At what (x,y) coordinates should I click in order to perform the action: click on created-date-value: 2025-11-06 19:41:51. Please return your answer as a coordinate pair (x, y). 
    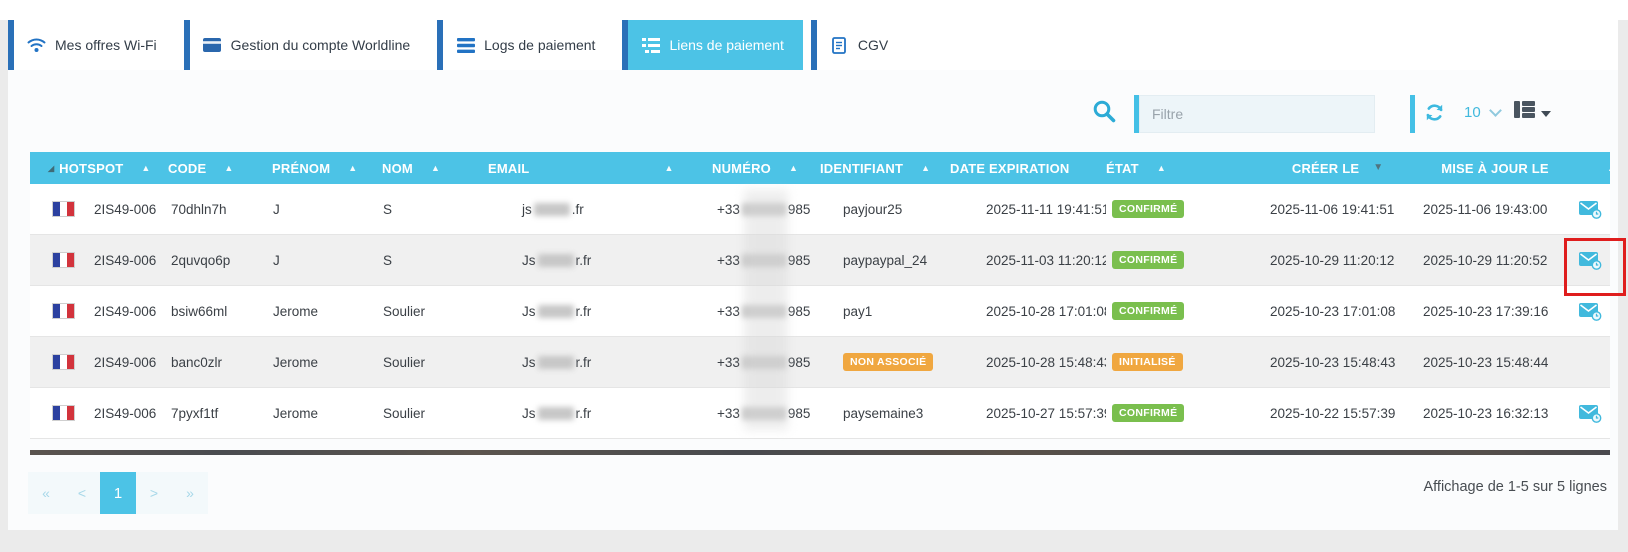
    Looking at the image, I should click on (1332, 209).